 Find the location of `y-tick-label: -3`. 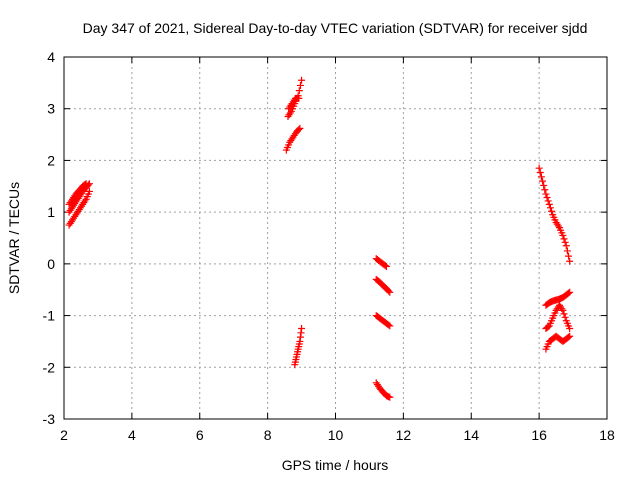

y-tick-label: -3 is located at coordinates (49, 419).